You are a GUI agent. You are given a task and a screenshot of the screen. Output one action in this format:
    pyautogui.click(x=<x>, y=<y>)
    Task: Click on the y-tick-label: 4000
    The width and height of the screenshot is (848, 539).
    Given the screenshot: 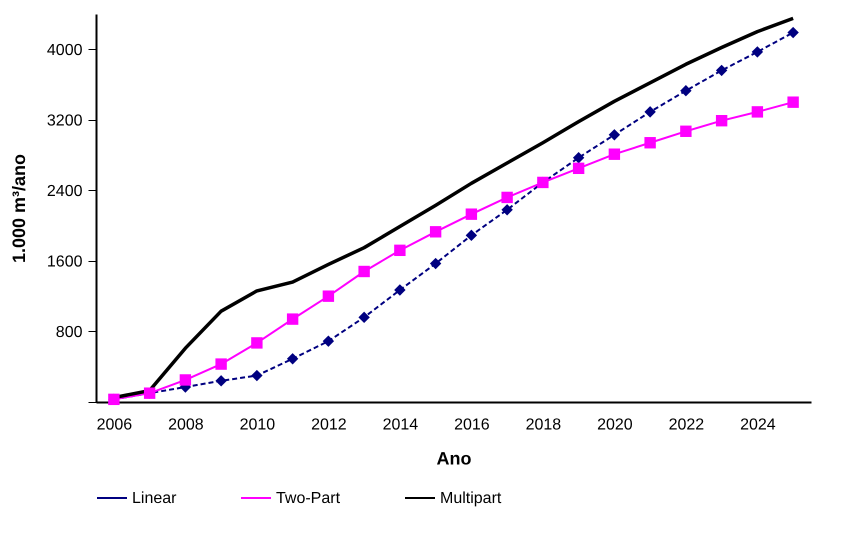 What is the action you would take?
    pyautogui.click(x=64, y=50)
    